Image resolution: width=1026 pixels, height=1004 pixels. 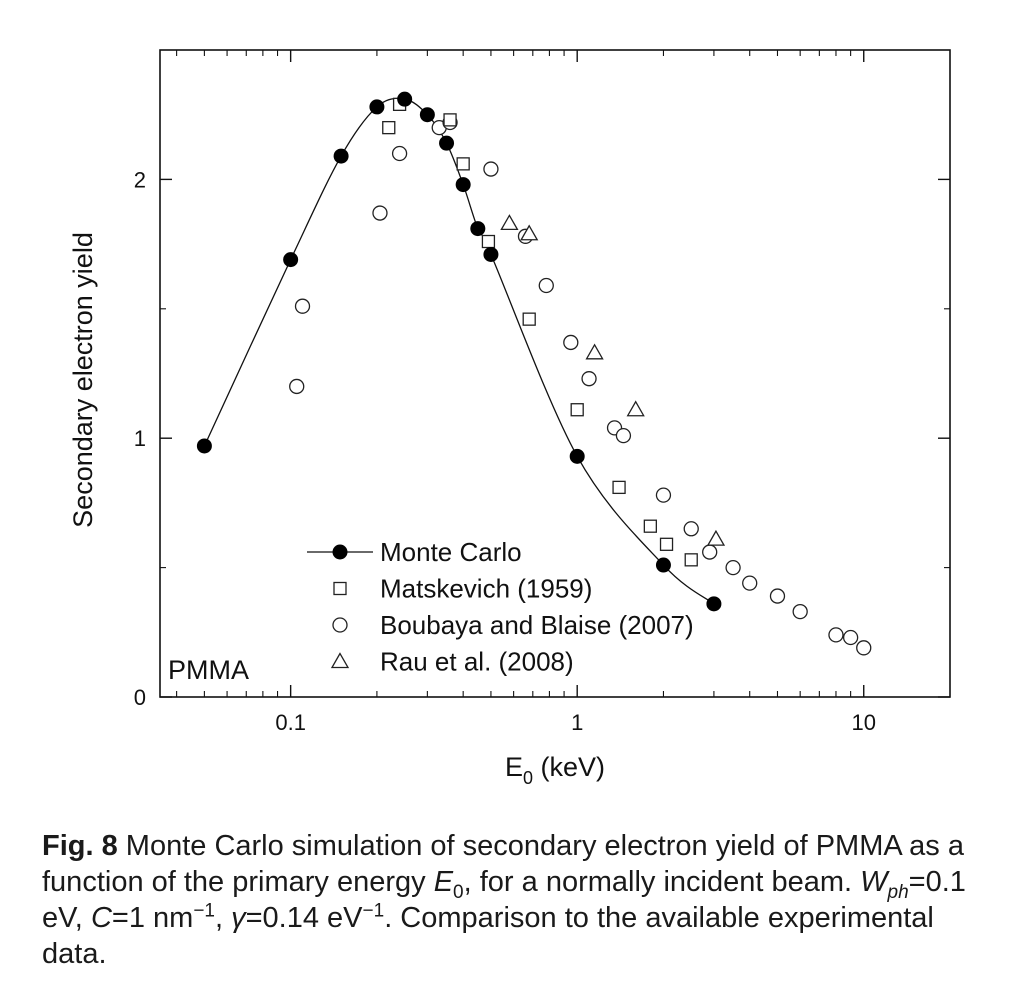 What do you see at coordinates (140, 179) in the screenshot?
I see `y-tick-label: 2` at bounding box center [140, 179].